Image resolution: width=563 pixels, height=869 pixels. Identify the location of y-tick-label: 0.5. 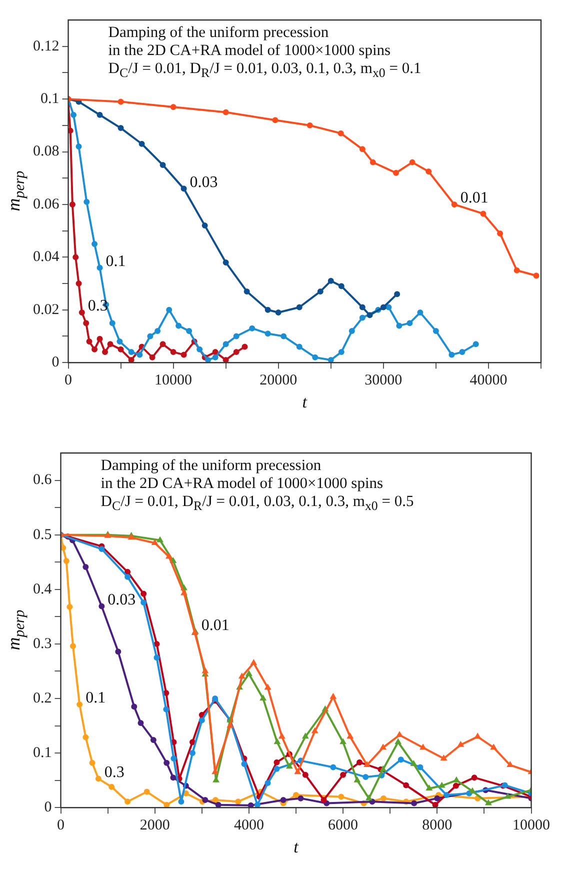
(42, 534).